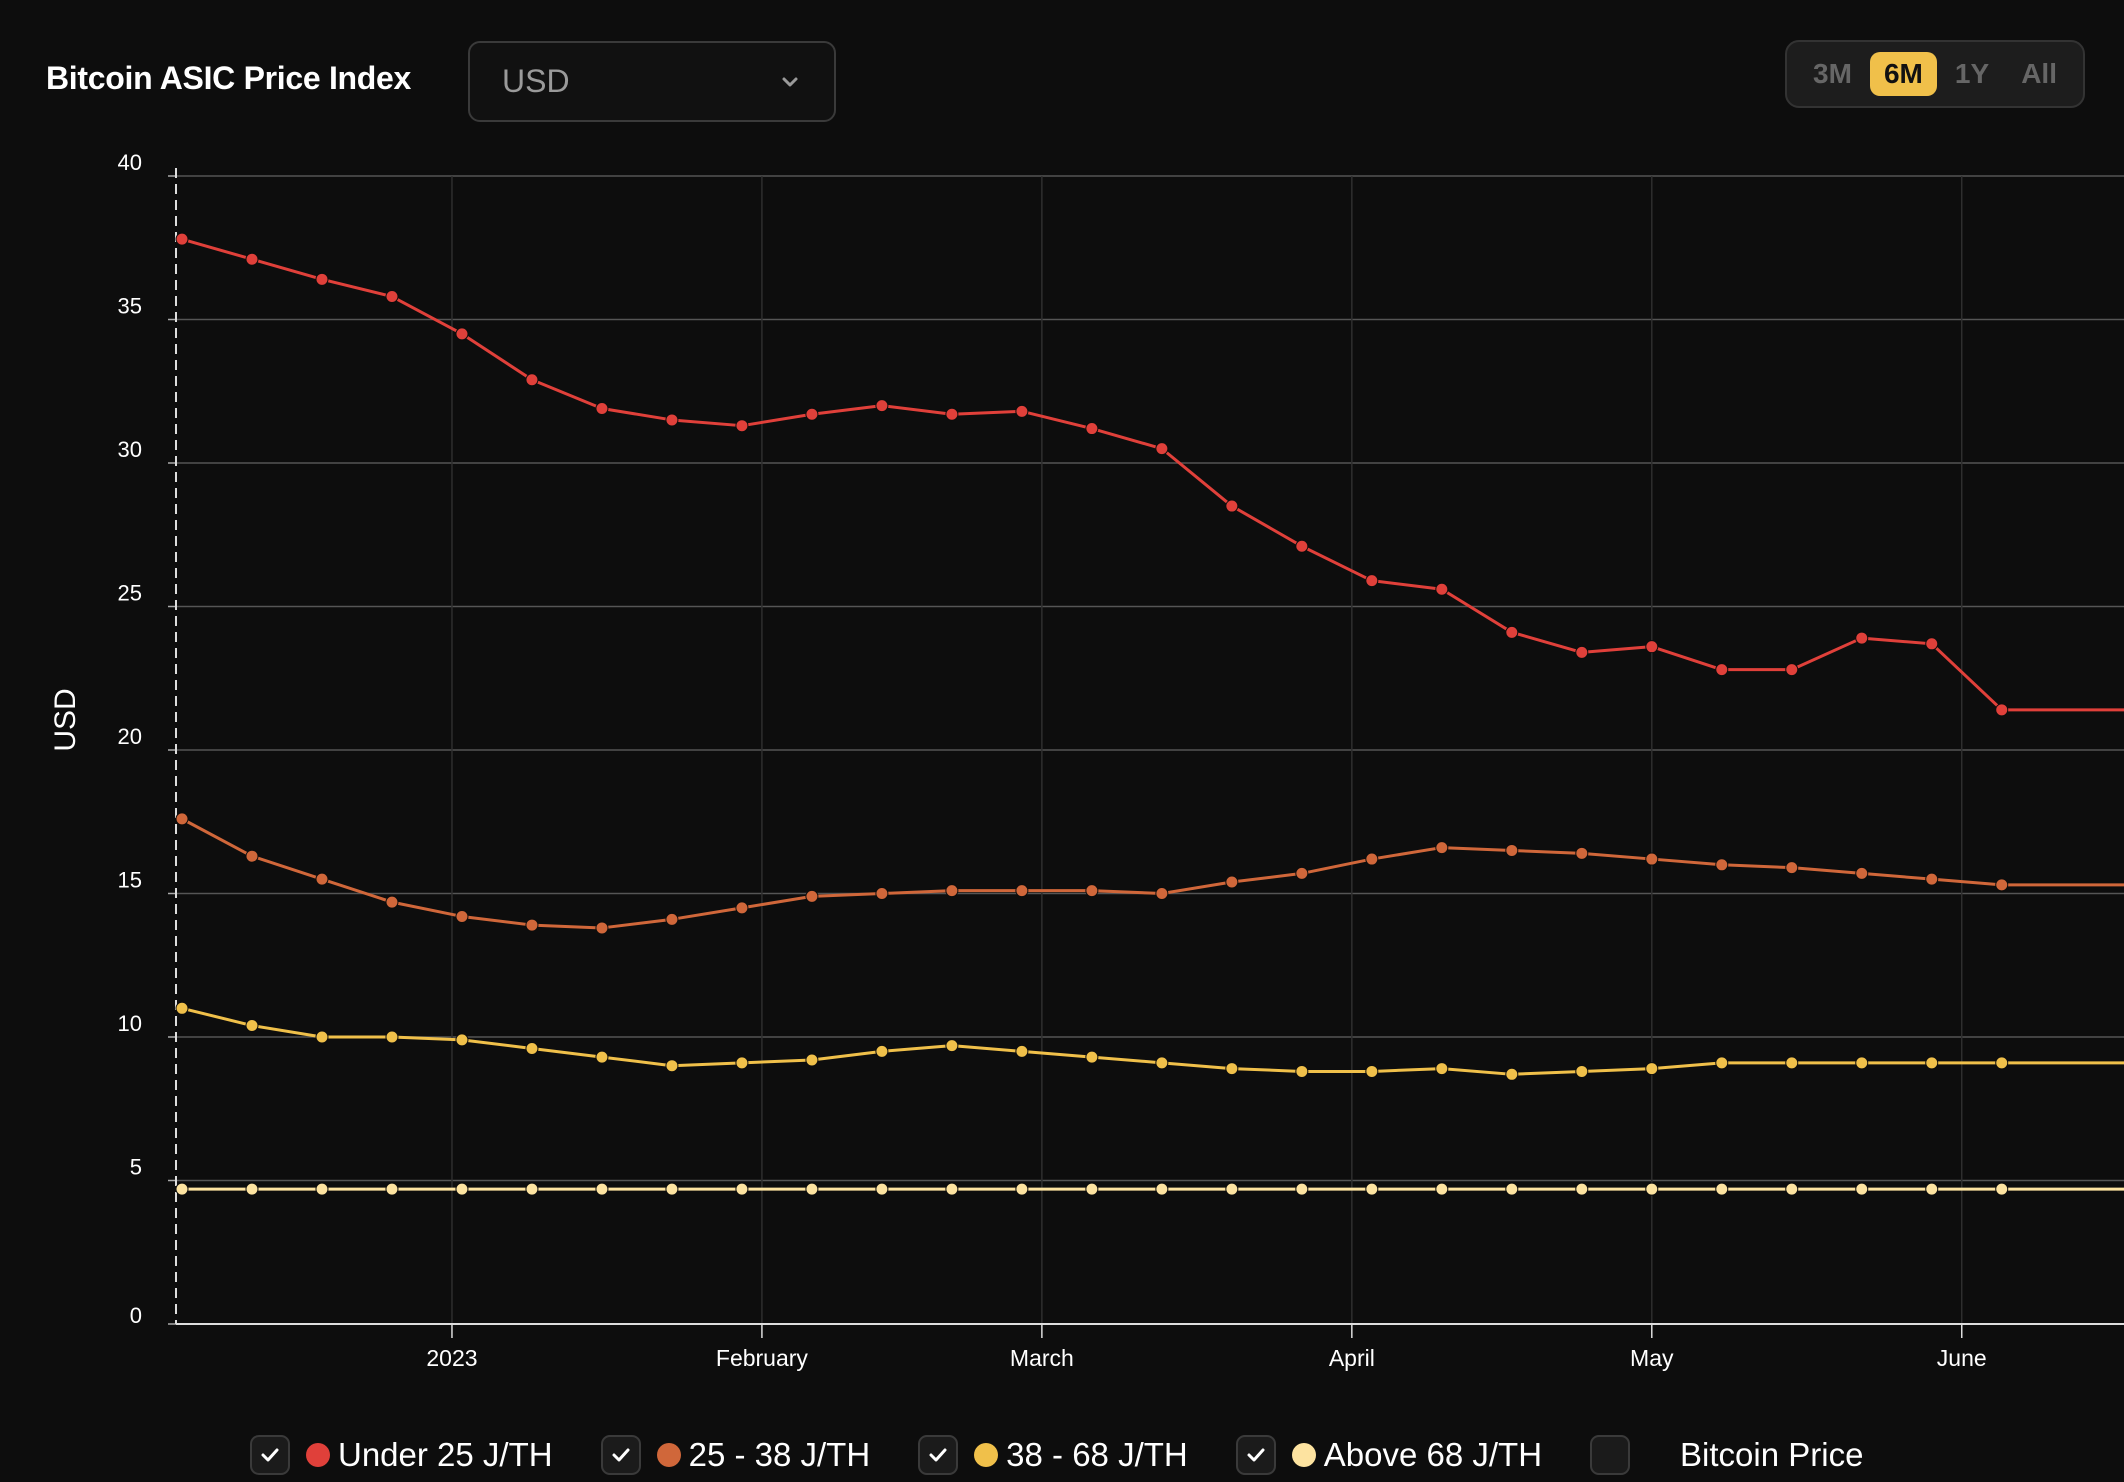 This screenshot has height=1482, width=2124. What do you see at coordinates (229, 78) in the screenshot?
I see `chart-title: Bitcoin ASIC Price Index` at bounding box center [229, 78].